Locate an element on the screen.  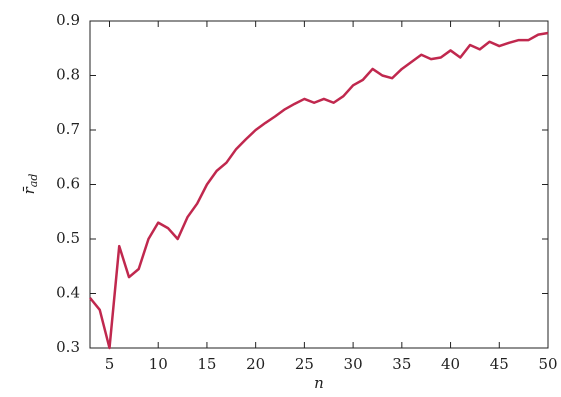
x-tick-label: 5 is located at coordinates (110, 364).